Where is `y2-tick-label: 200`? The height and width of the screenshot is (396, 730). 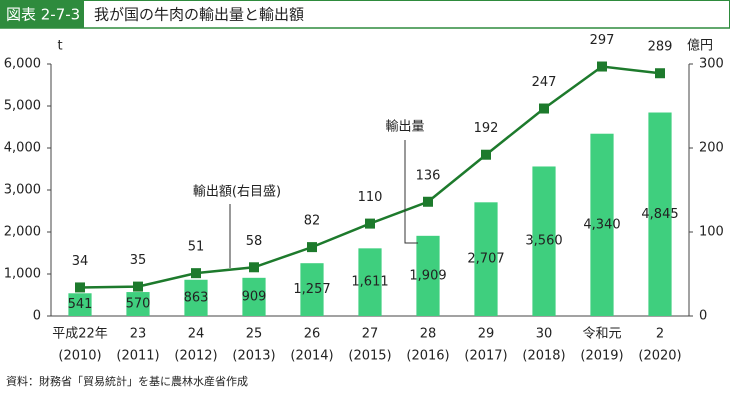
y2-tick-label: 200 is located at coordinates (711, 148).